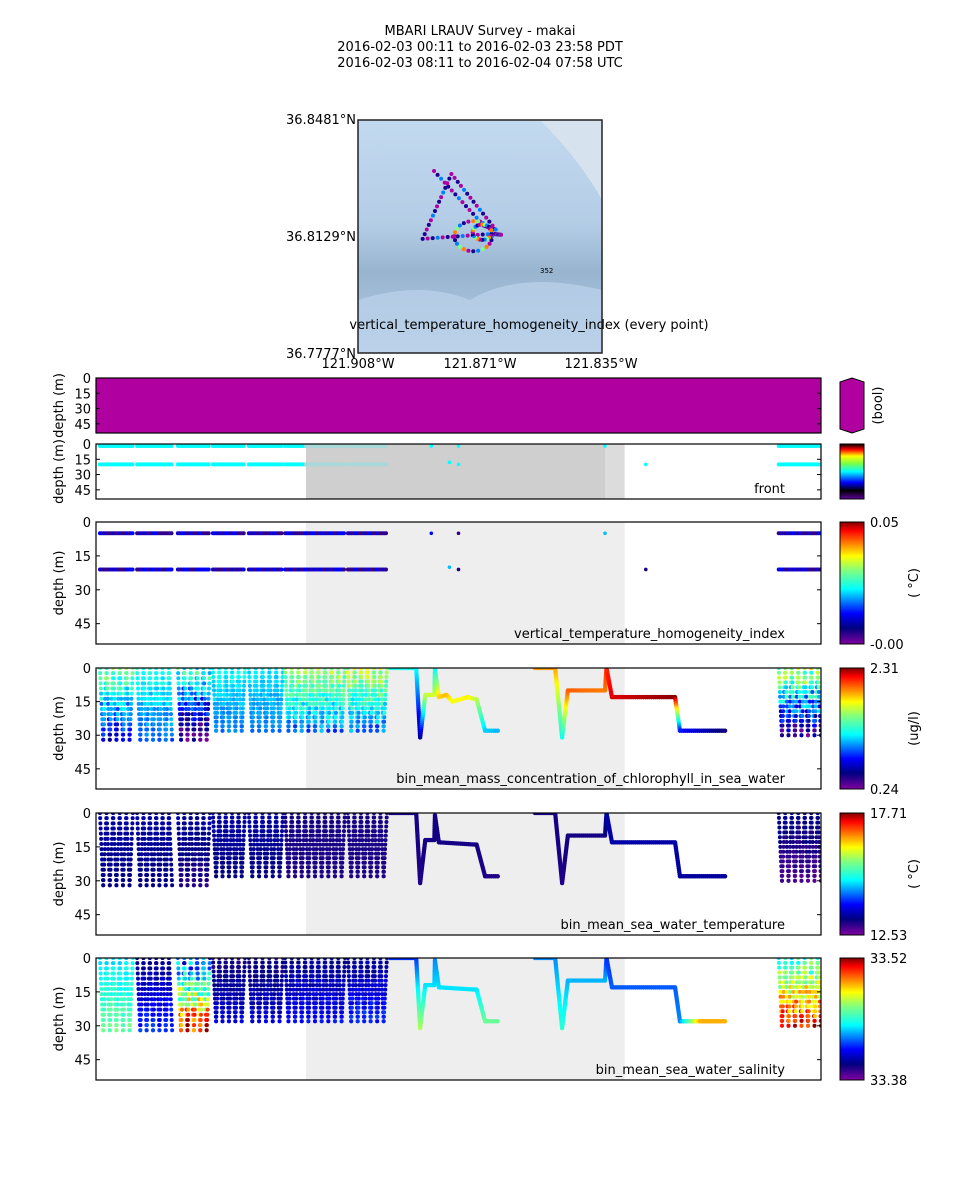  I want to click on colorbar-units-label: ( °C), so click(914, 583).